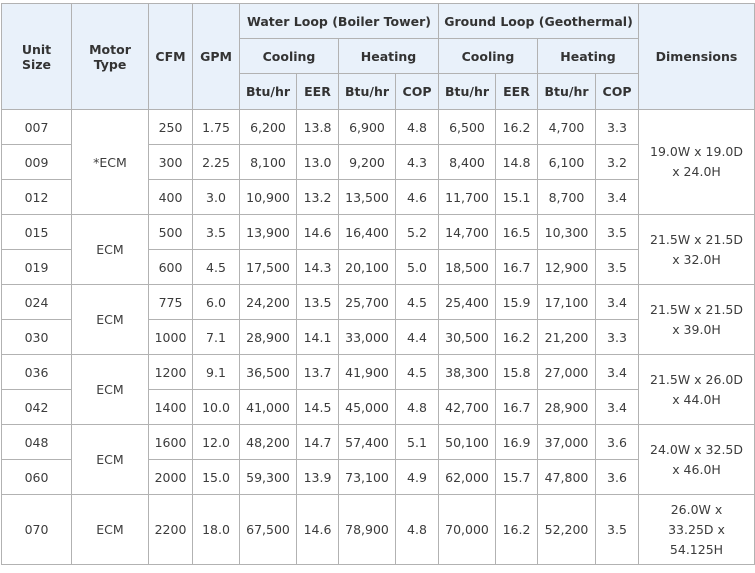 The height and width of the screenshot is (573, 755). I want to click on cell-wl-cool-btu: 10,900, so click(268, 197).